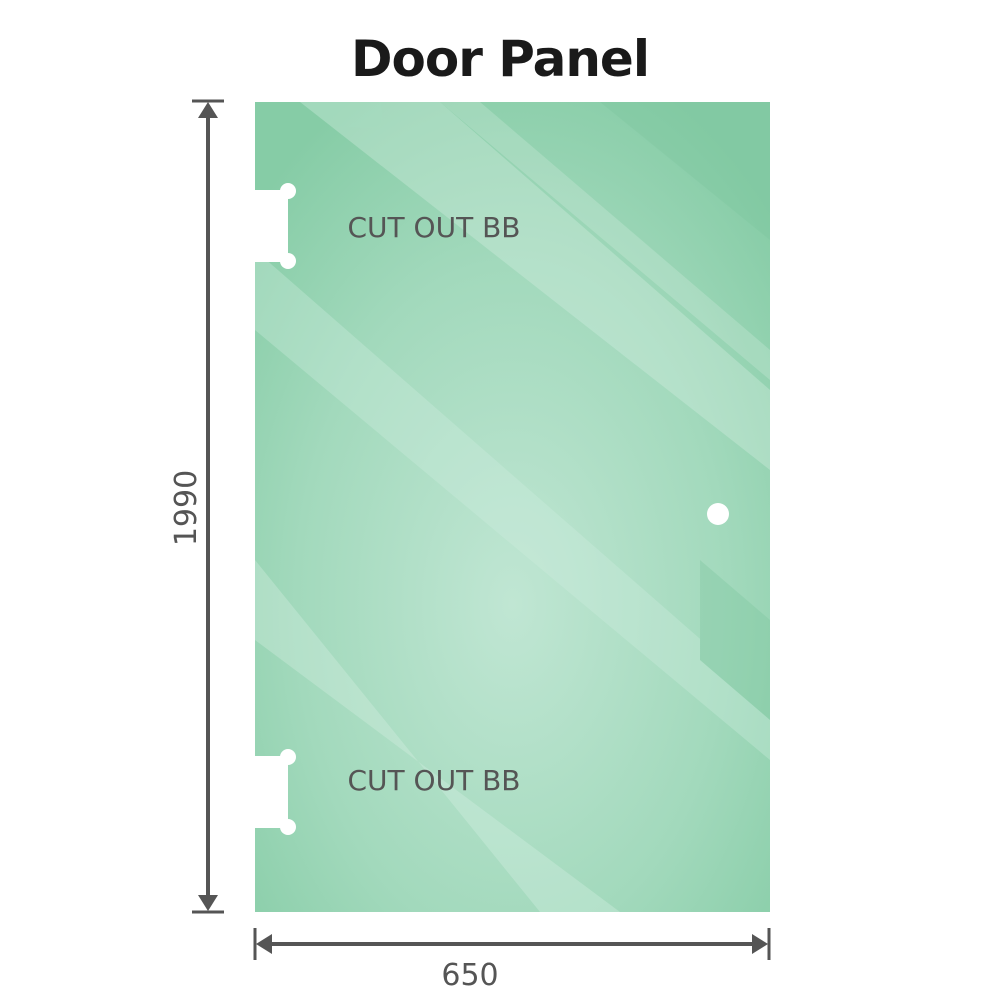 The height and width of the screenshot is (1000, 1000). What do you see at coordinates (273, 792) in the screenshot?
I see `cutout-bottom` at bounding box center [273, 792].